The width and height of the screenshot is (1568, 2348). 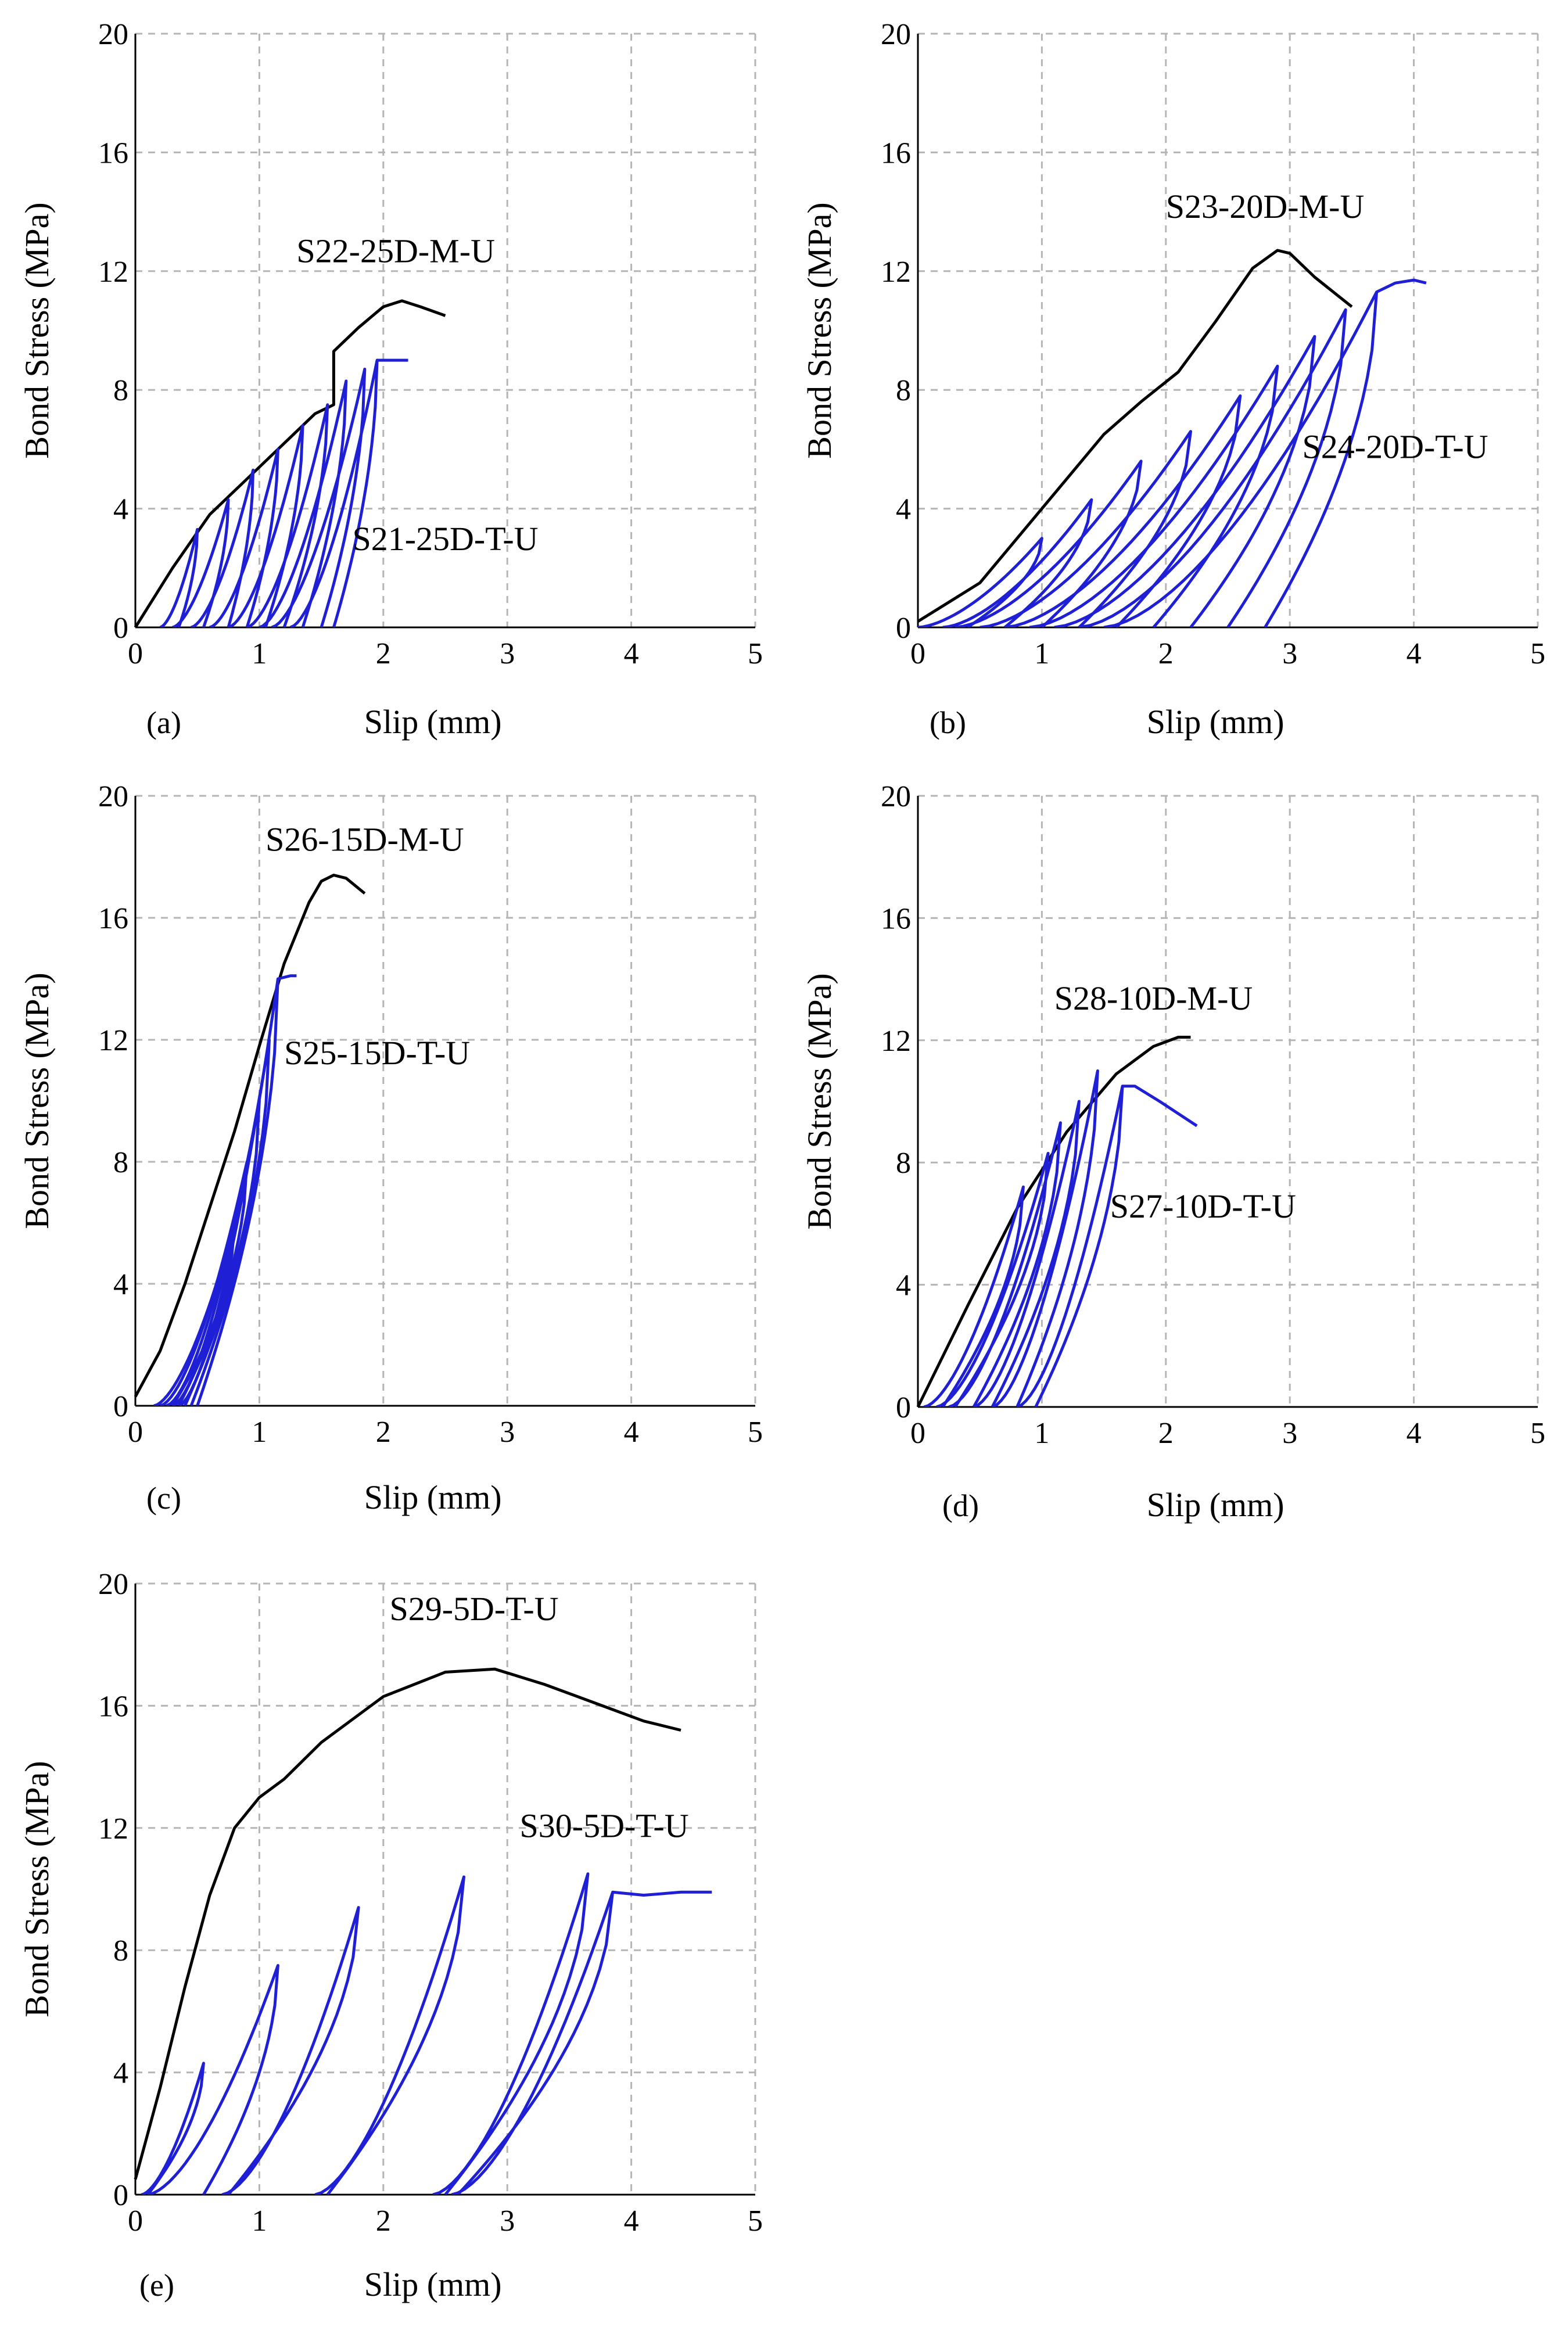 I want to click on series-annotation: S28-10D-M-U, so click(x=1153, y=998).